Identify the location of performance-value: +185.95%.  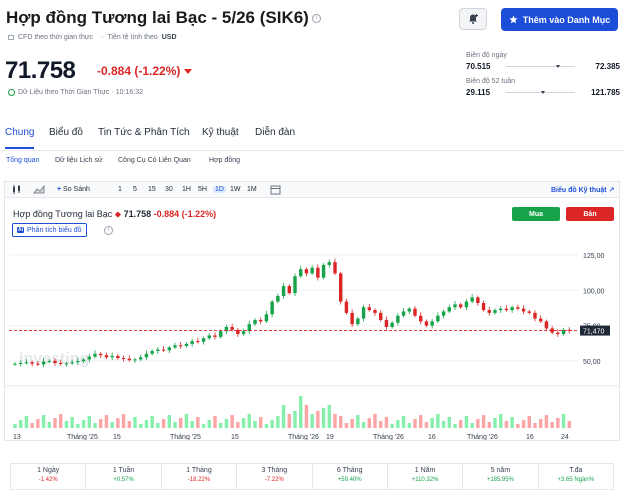
(500, 480).